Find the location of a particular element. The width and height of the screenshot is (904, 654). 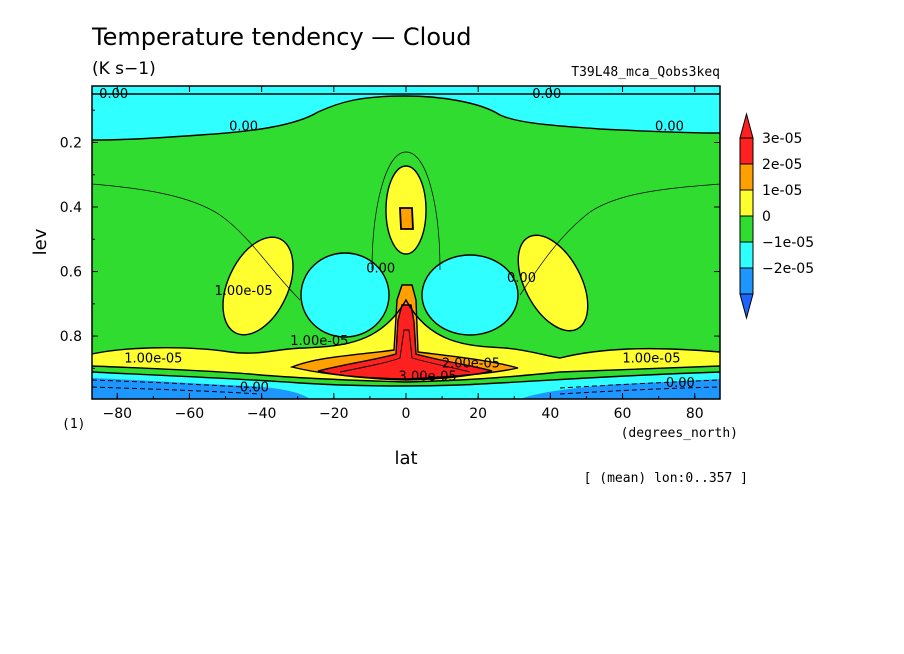

y-axis-label: lev is located at coordinates (40, 241).